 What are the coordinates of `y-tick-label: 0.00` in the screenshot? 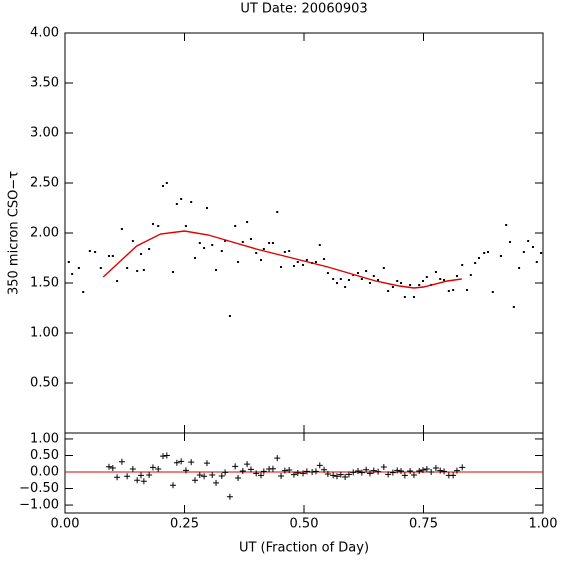 It's located at (44, 472).